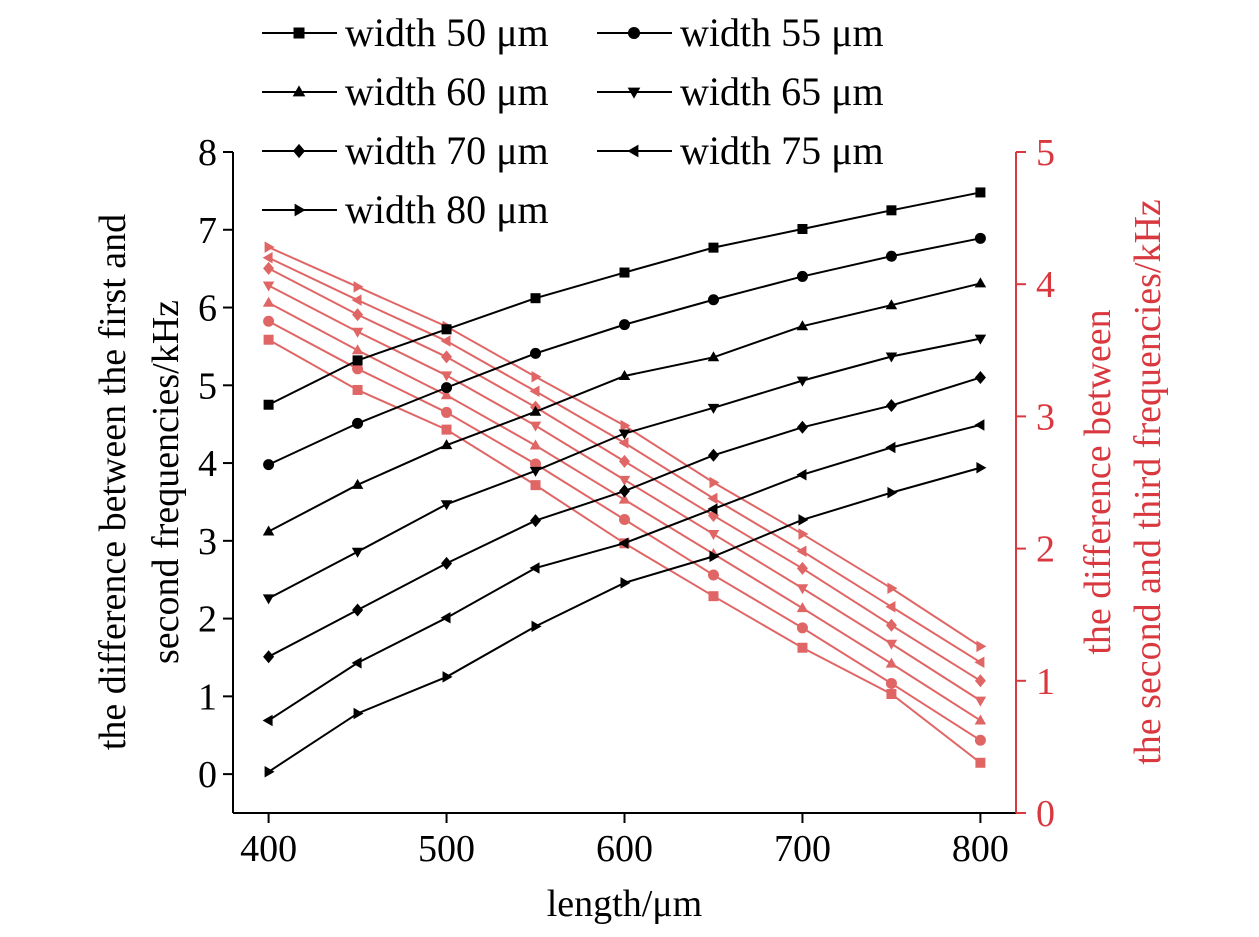 The height and width of the screenshot is (937, 1259). Describe the element at coordinates (1045, 417) in the screenshot. I see `right-y-tick-label: 3` at that location.